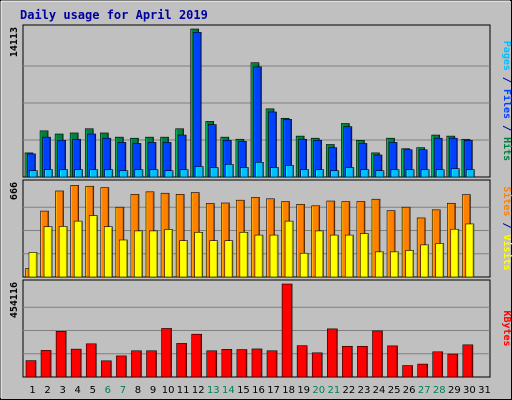 This screenshot has height=400, width=512. Describe the element at coordinates (243, 390) in the screenshot. I see `x-tick-label: 15` at that location.